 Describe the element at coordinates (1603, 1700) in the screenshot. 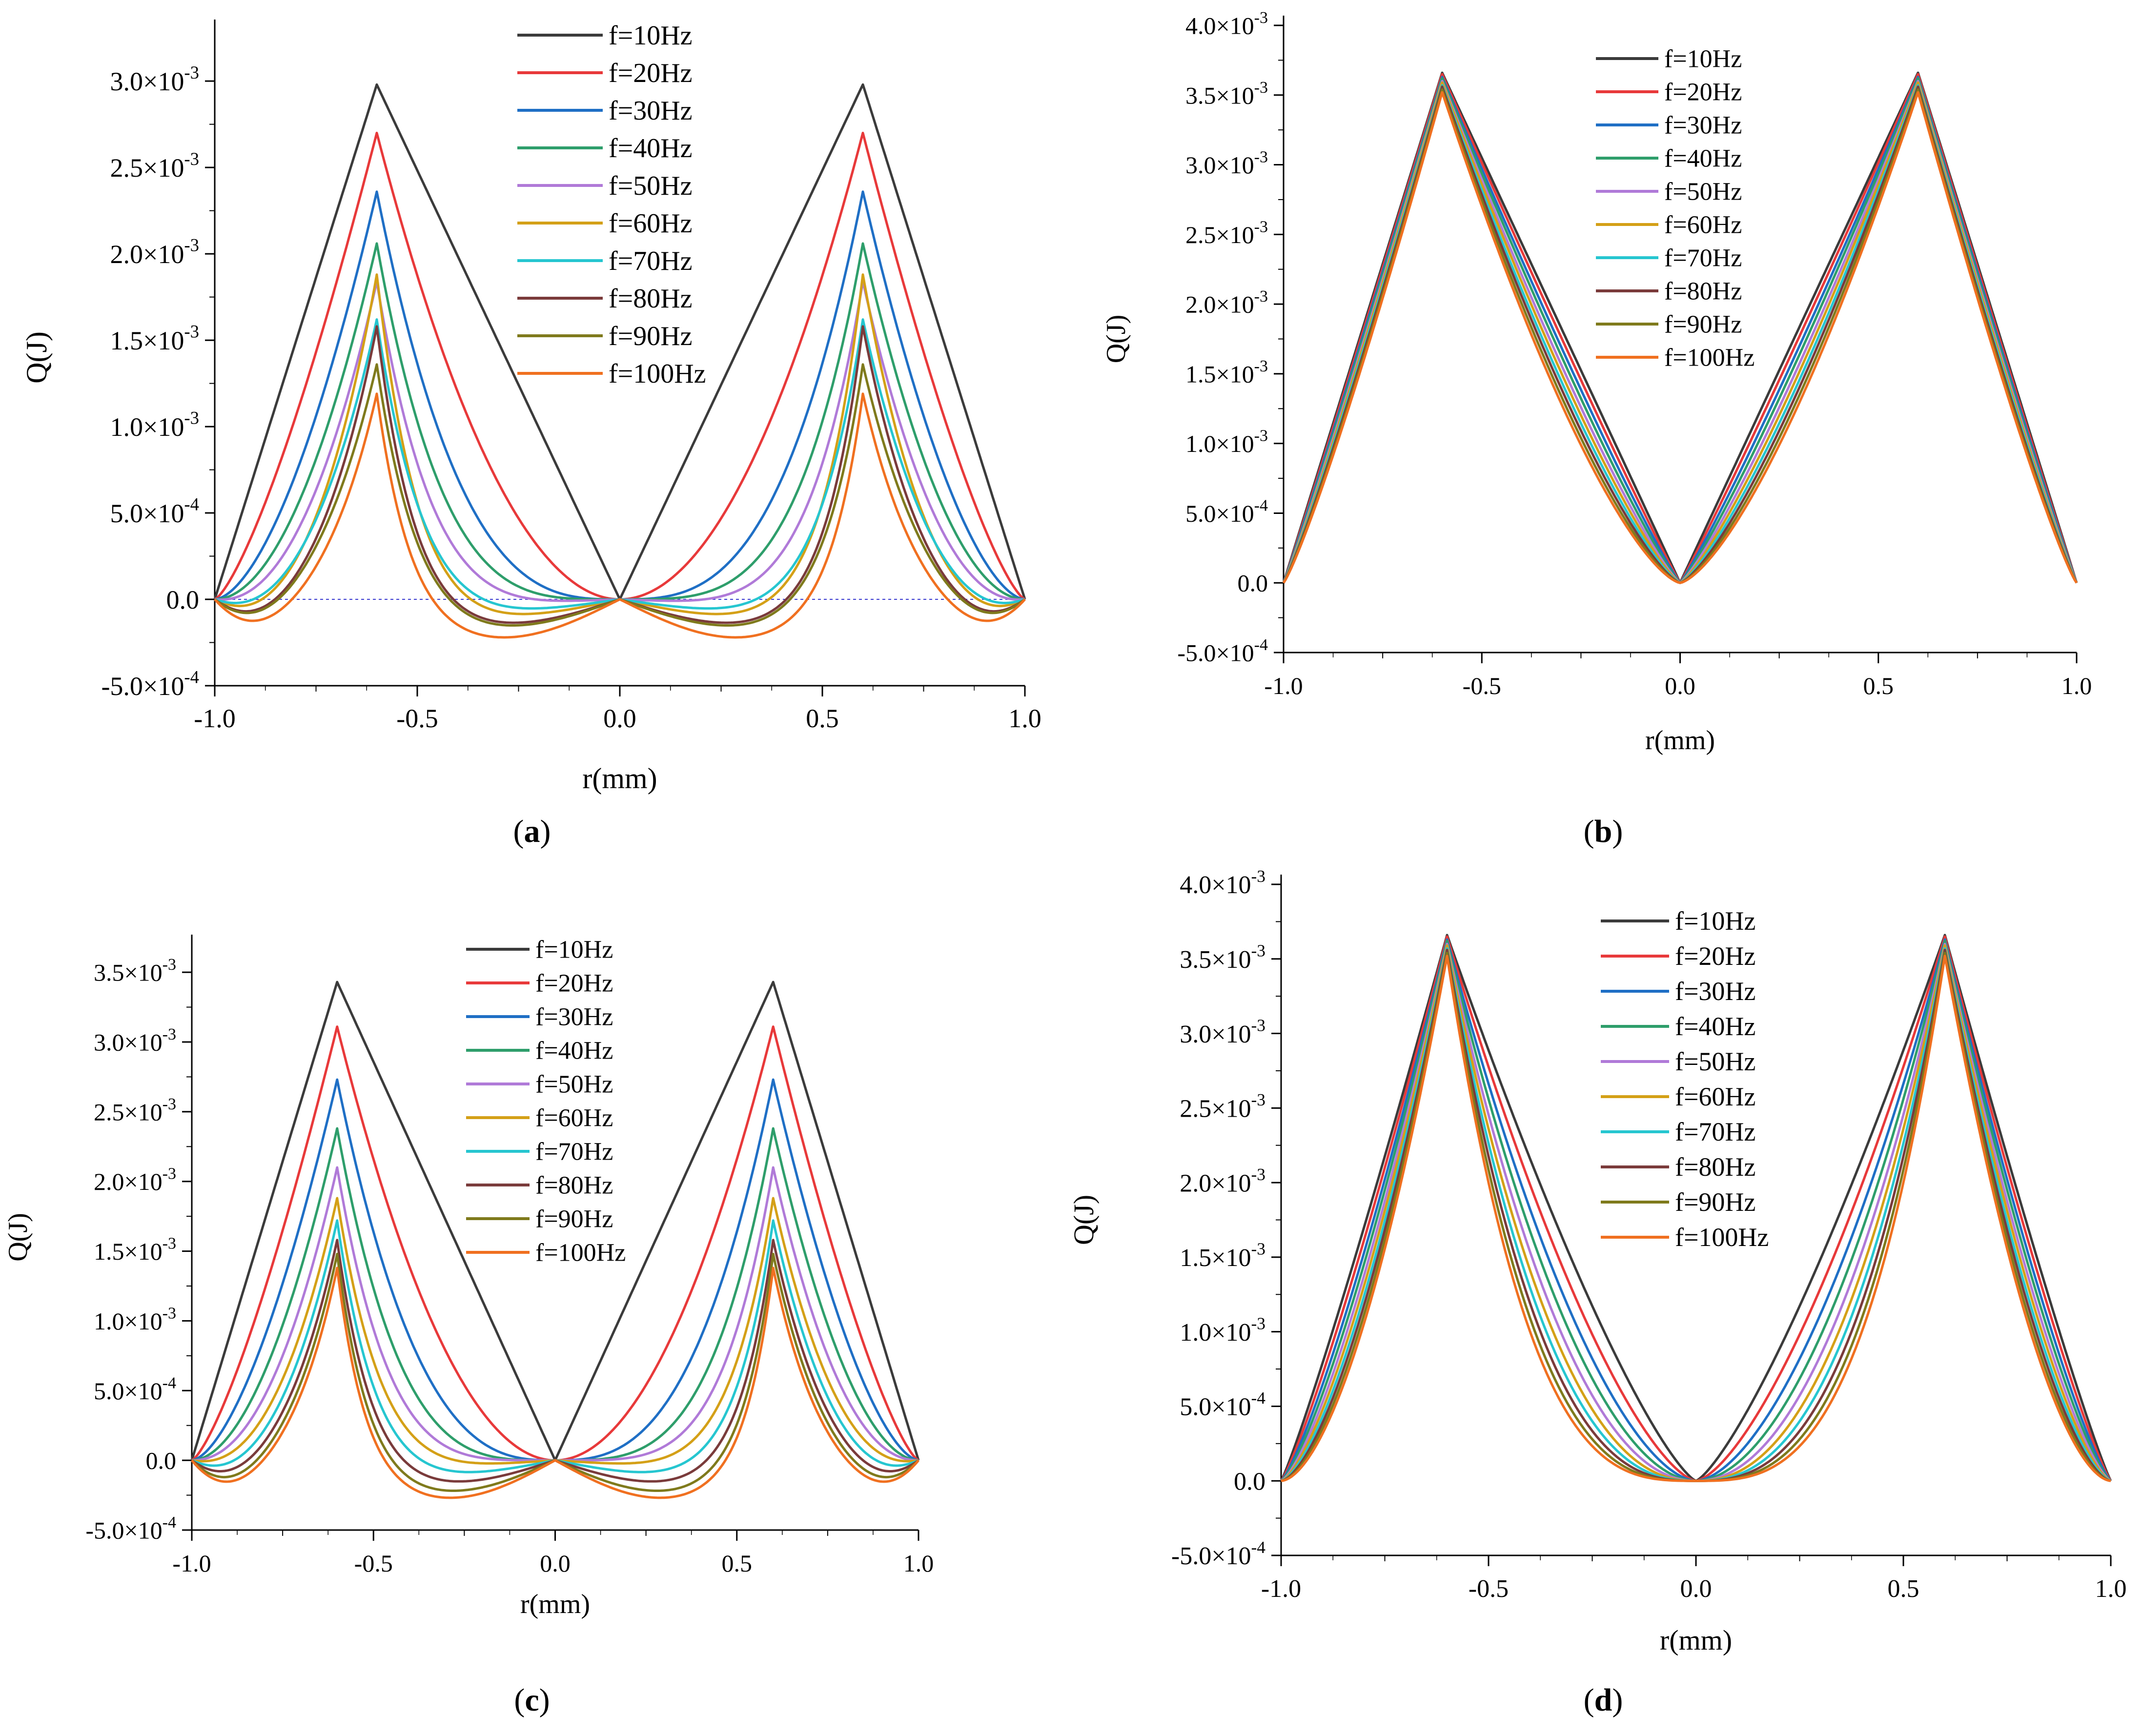

I see `panel-caption: (d)` at that location.